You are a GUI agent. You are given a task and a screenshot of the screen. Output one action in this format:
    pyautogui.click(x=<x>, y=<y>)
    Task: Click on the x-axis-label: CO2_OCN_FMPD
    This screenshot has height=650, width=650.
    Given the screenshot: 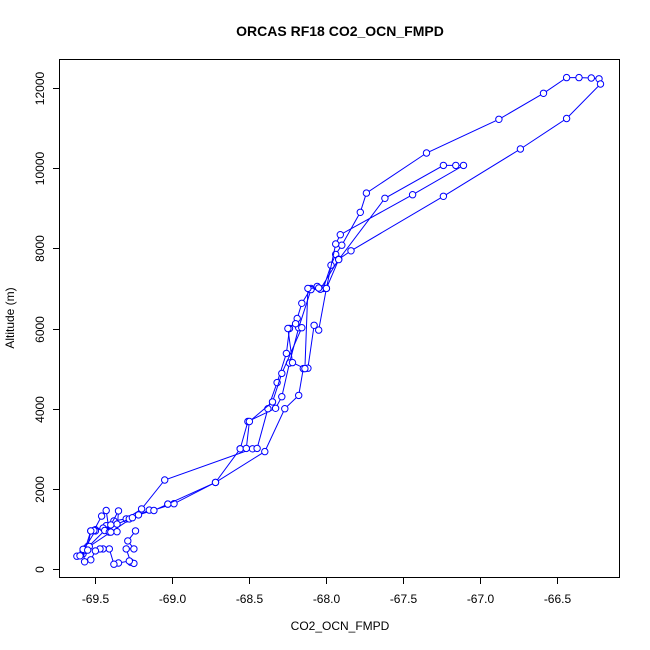 What is the action you would take?
    pyautogui.click(x=340, y=626)
    